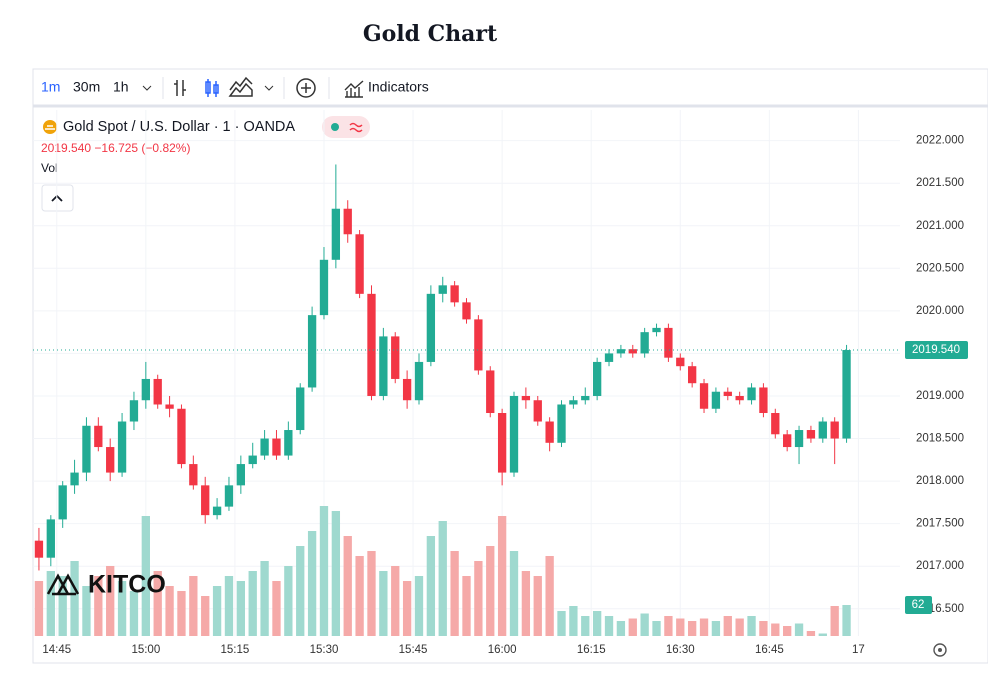  What do you see at coordinates (49, 168) in the screenshot?
I see `volume-label: Vol` at bounding box center [49, 168].